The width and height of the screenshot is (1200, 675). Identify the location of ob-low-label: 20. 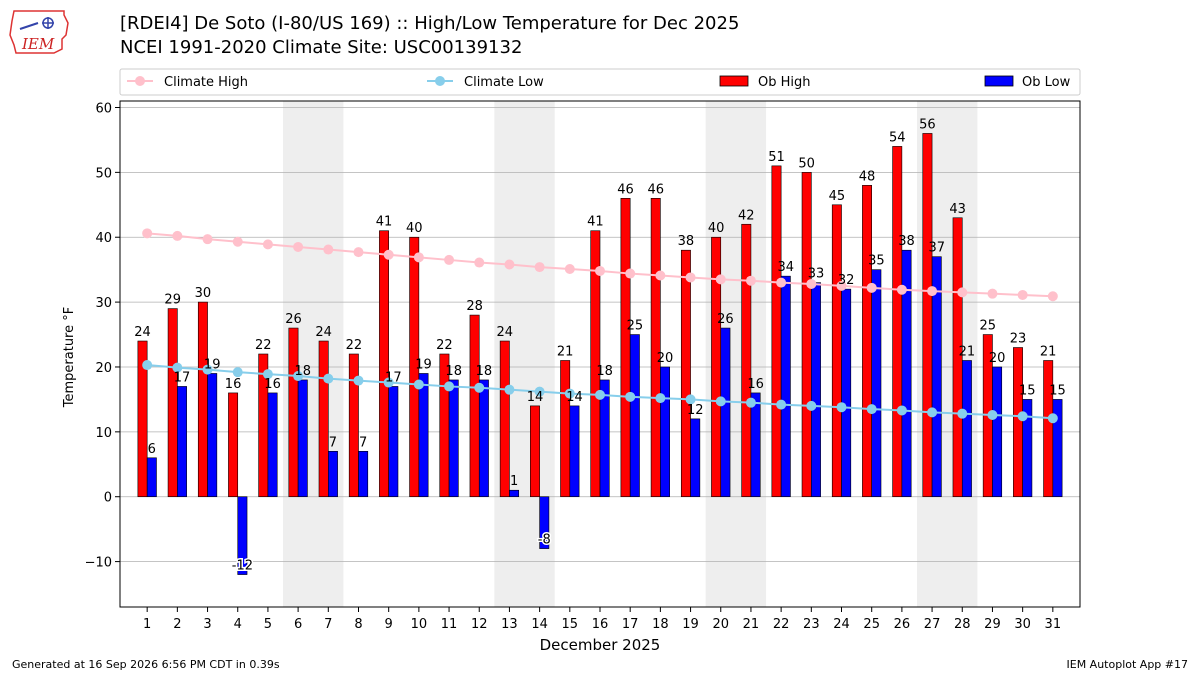
(997, 358).